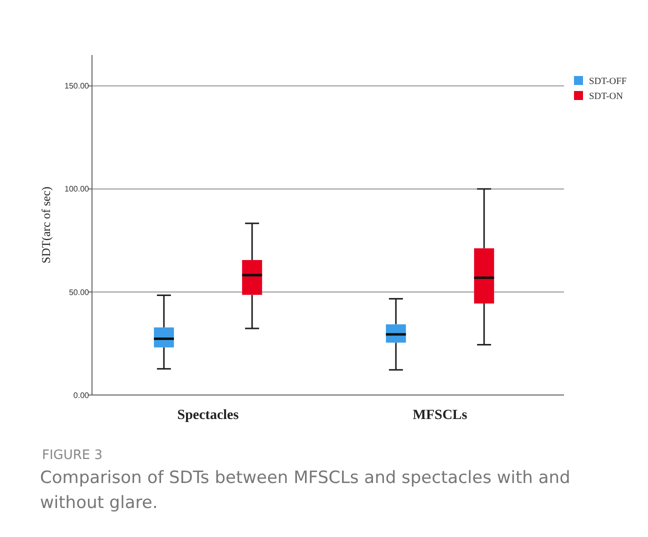 This screenshot has height=537, width=648. Describe the element at coordinates (306, 491) in the screenshot. I see `text: Comparison of SDTs between MFSCLs and spectacles with and without glare.` at that location.